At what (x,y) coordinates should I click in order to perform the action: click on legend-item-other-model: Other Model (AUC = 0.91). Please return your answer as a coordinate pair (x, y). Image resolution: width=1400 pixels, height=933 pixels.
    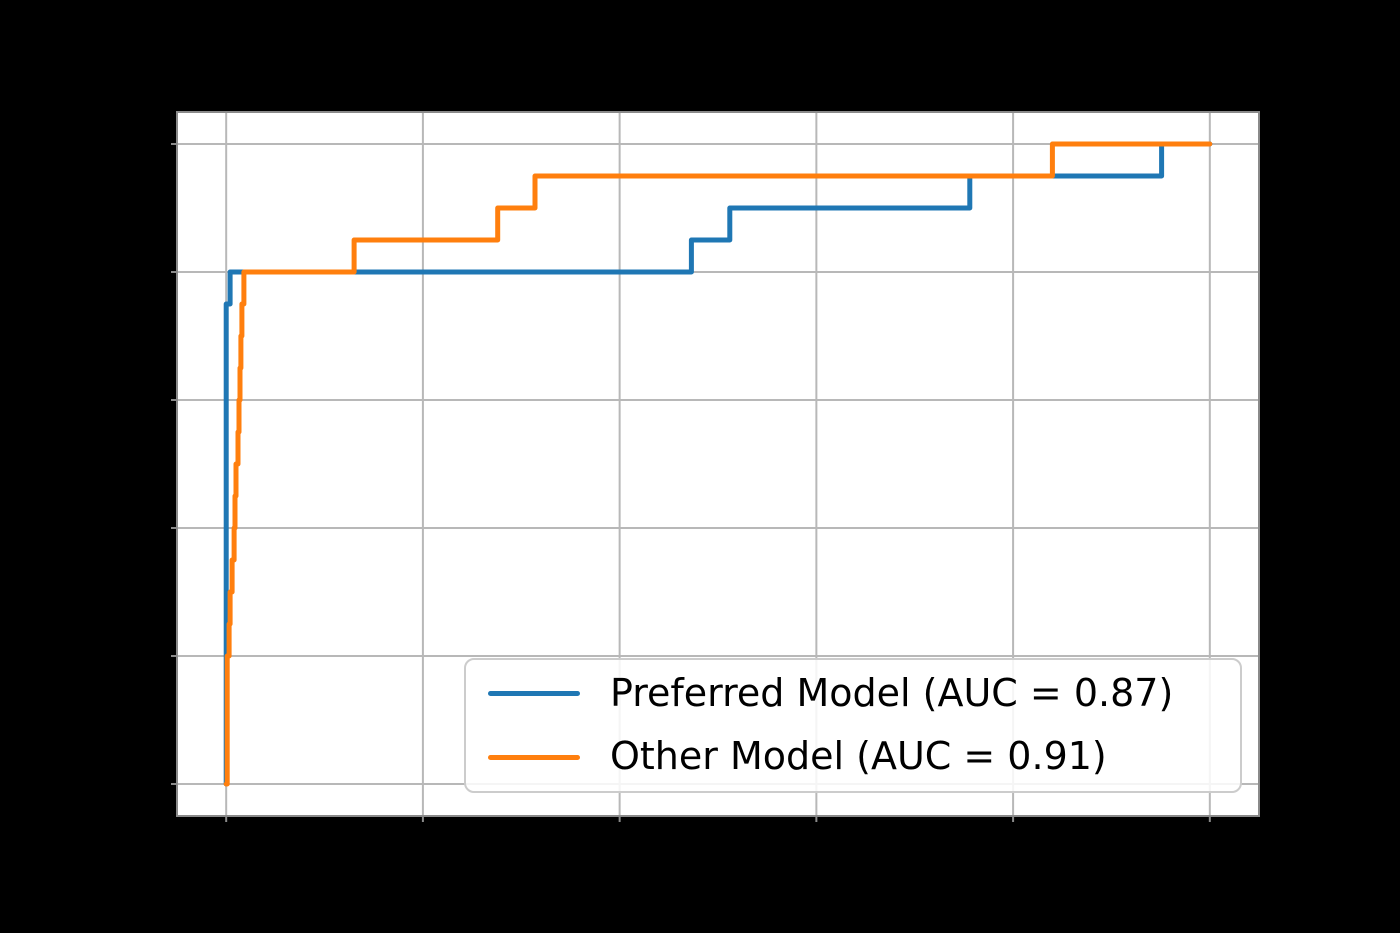
    Looking at the image, I should click on (853, 757).